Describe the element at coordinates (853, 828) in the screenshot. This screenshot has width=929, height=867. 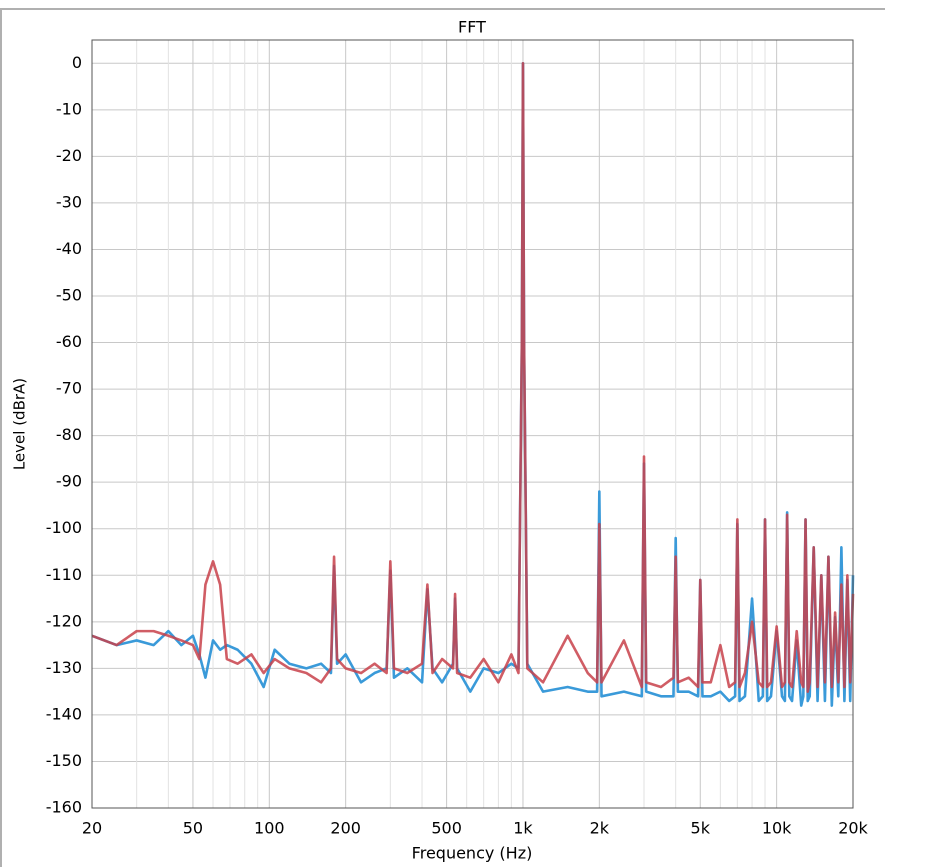
I see `x-tick-label: 20k` at that location.